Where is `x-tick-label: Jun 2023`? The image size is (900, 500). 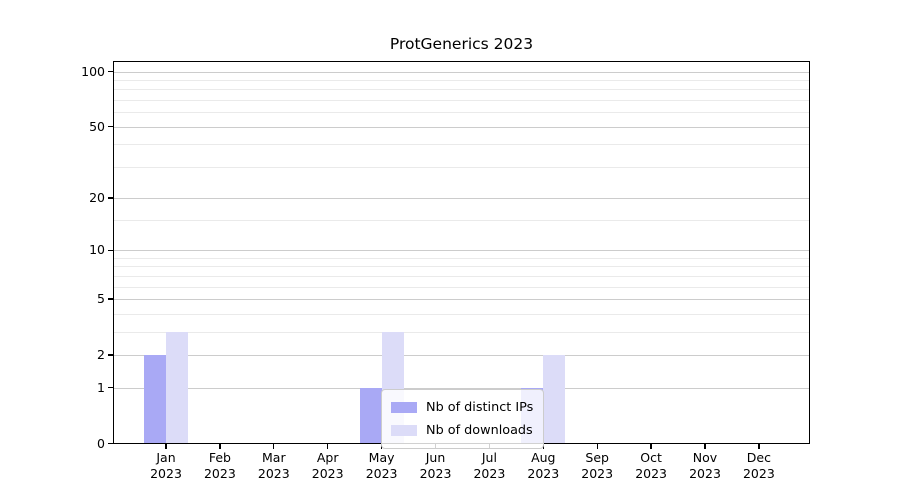
x-tick-label: Jun 2023 is located at coordinates (436, 465).